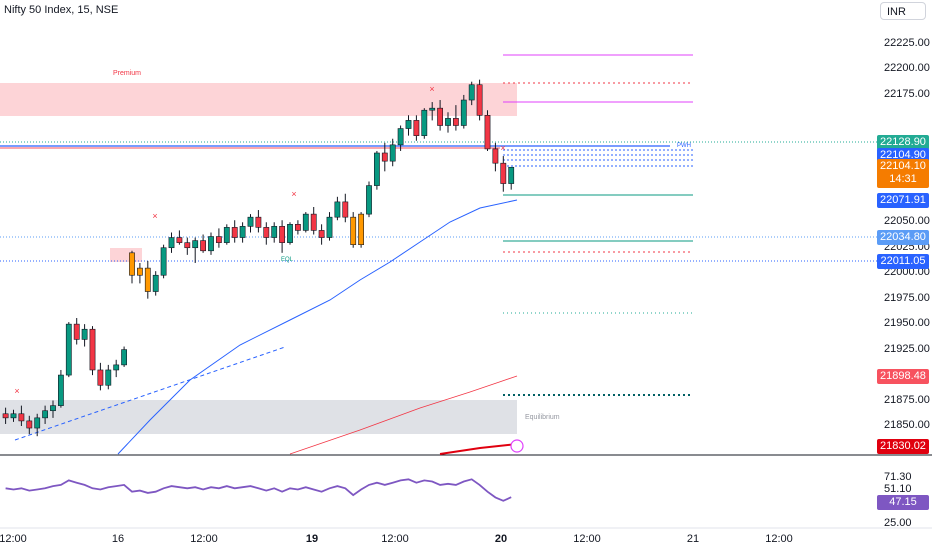 The height and width of the screenshot is (550, 932). What do you see at coordinates (684, 146) in the screenshot?
I see `pwh-label: PWH` at bounding box center [684, 146].